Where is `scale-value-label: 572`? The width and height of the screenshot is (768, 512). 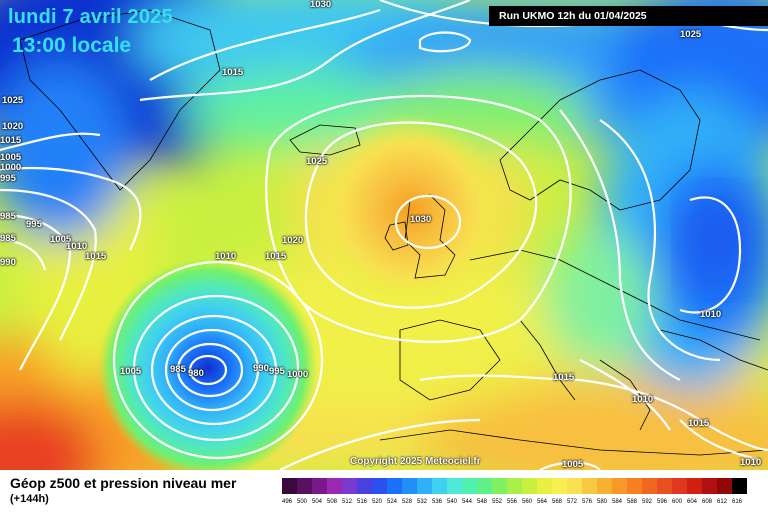 scale-value-label: 572 is located at coordinates (572, 502).